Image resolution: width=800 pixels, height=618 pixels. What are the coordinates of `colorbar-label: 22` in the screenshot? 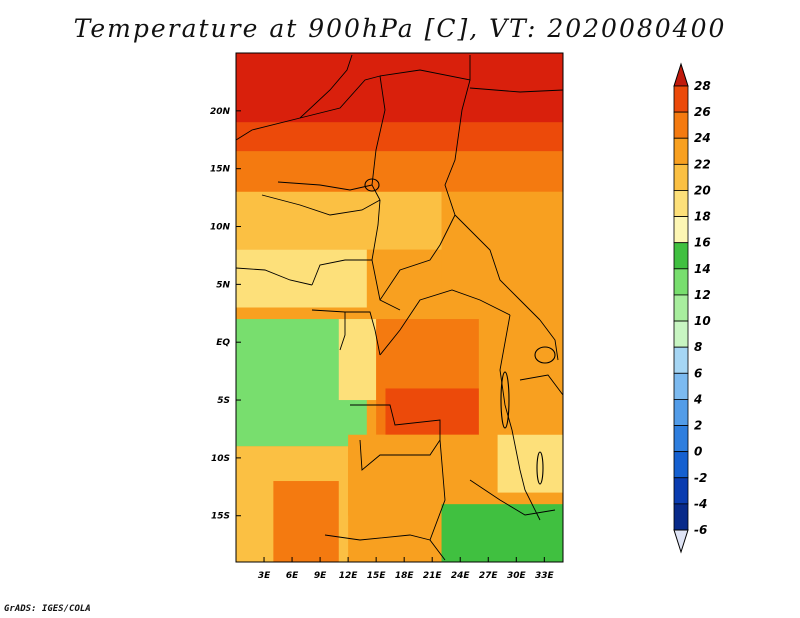 It's located at (702, 164).